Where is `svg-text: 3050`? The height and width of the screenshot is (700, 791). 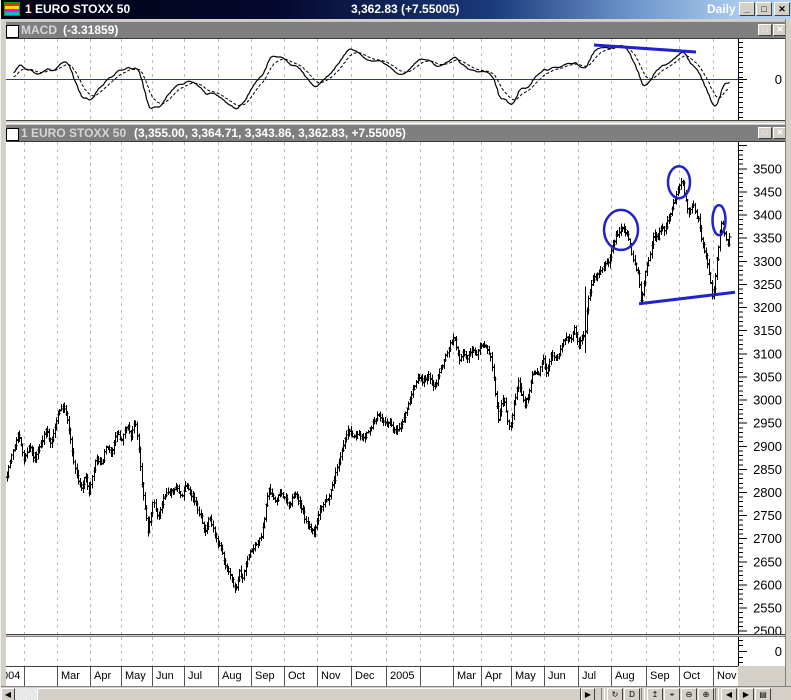
svg-text: 3050 is located at coordinates (767, 376).